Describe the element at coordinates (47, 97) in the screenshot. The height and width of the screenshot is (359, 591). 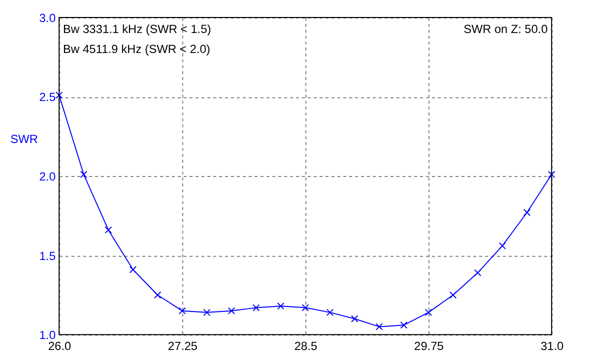
I see `y-tick-label: 2.5` at that location.